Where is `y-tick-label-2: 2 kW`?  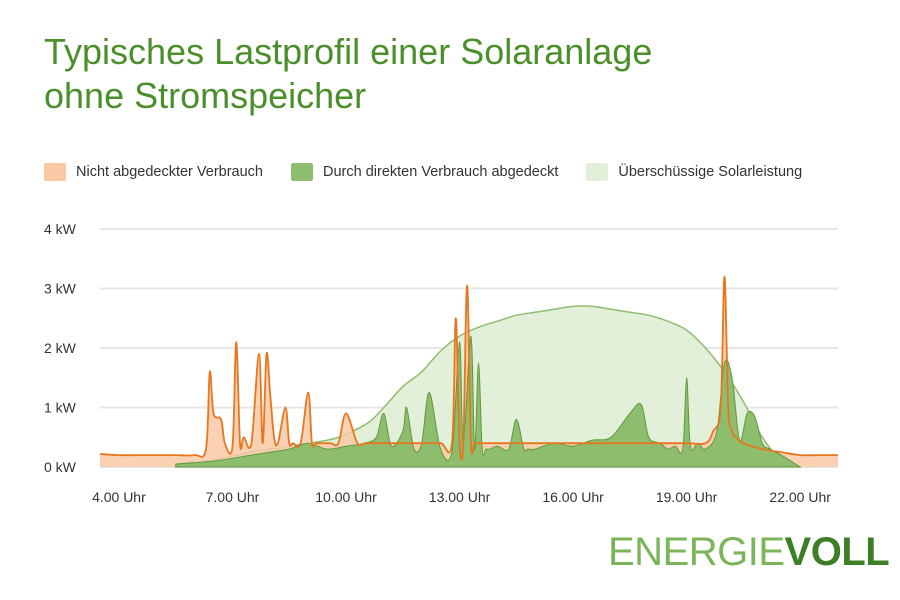
y-tick-label-2: 2 kW is located at coordinates (60, 348).